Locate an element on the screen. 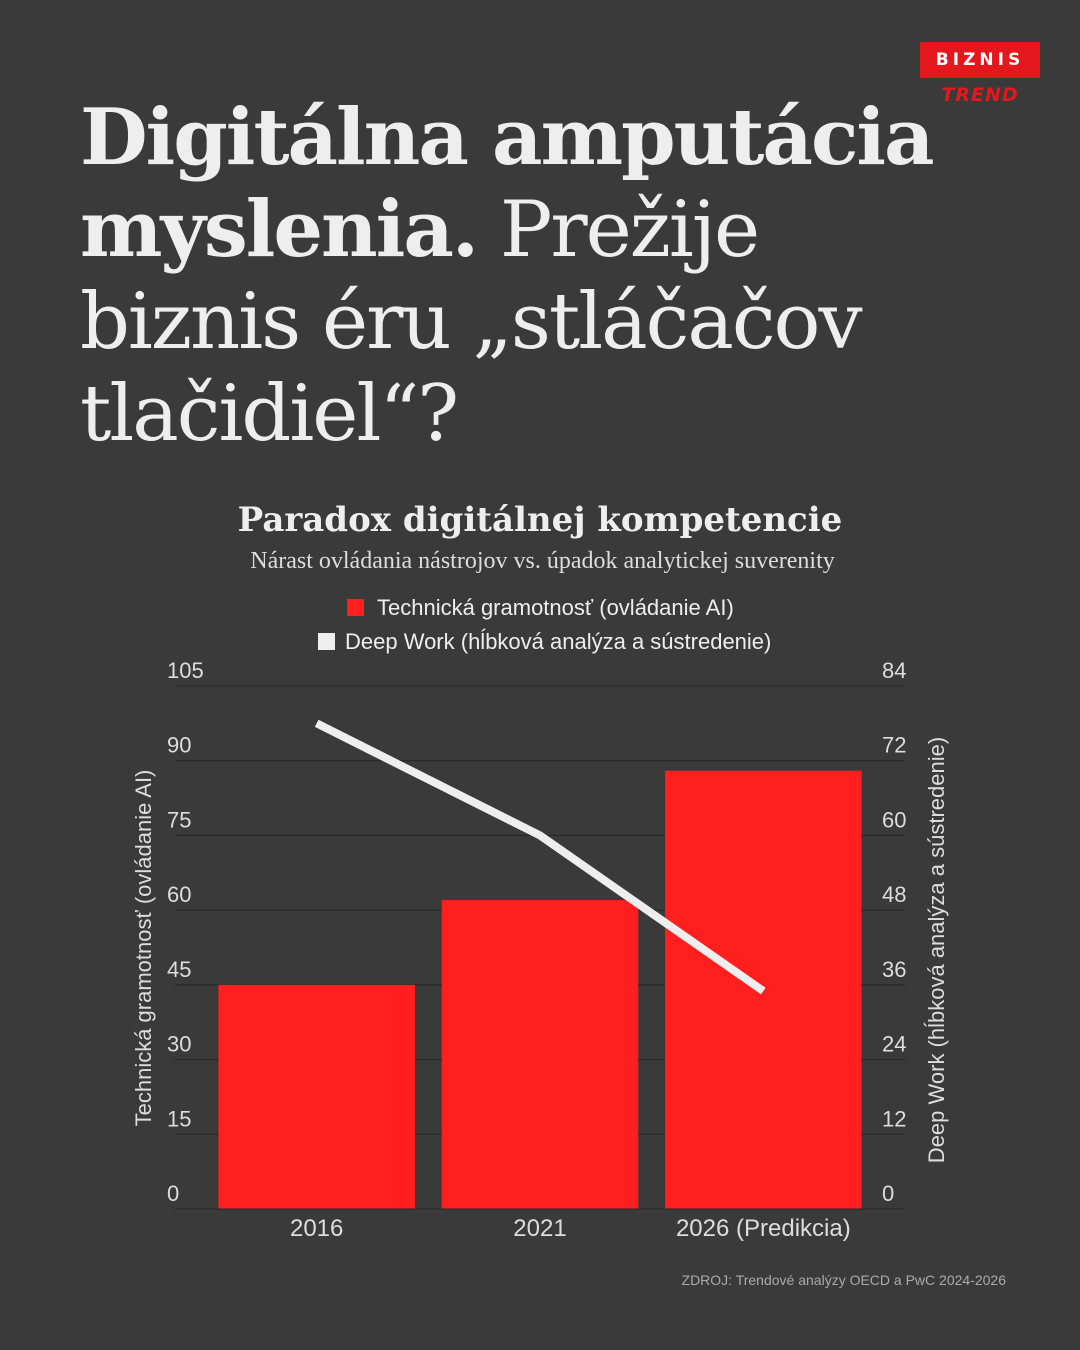 The width and height of the screenshot is (1080, 1350). x-tick-label: 2021 is located at coordinates (539, 1228).